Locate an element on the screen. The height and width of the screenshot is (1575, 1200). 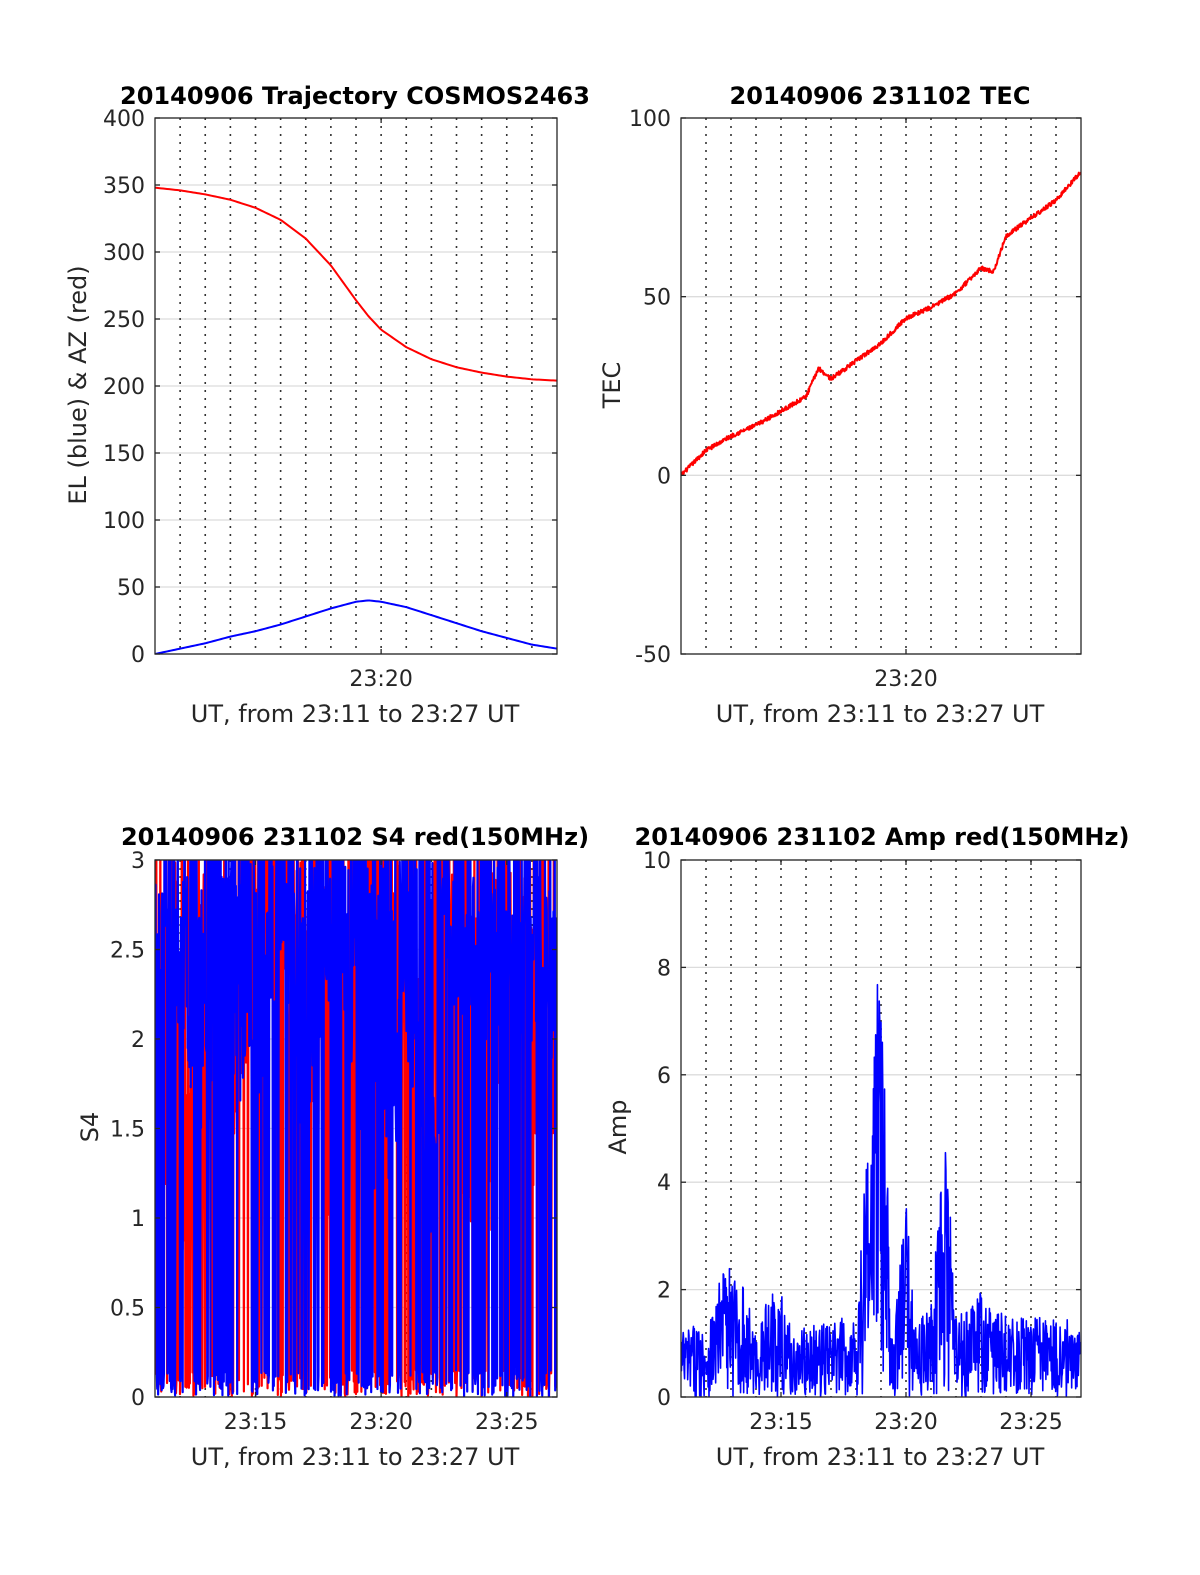
s4-xtick-label-0: 23:15 is located at coordinates (255, 1422).